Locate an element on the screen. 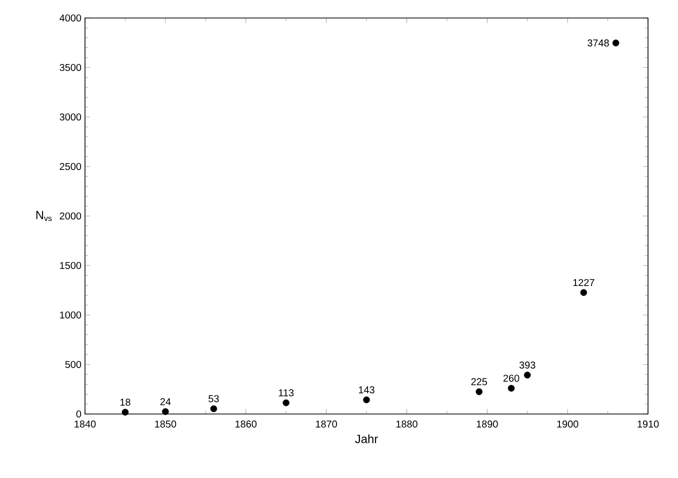  data-label: 24 is located at coordinates (165, 402).